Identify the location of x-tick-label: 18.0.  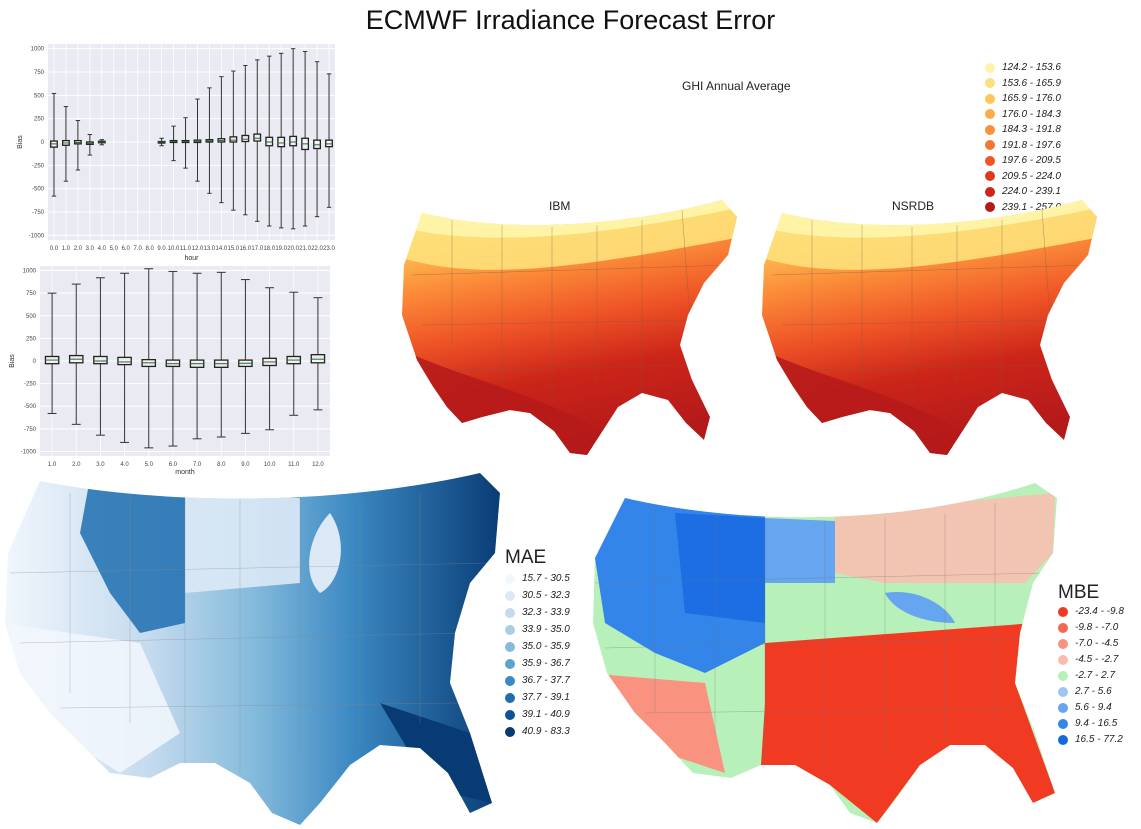
(269, 249).